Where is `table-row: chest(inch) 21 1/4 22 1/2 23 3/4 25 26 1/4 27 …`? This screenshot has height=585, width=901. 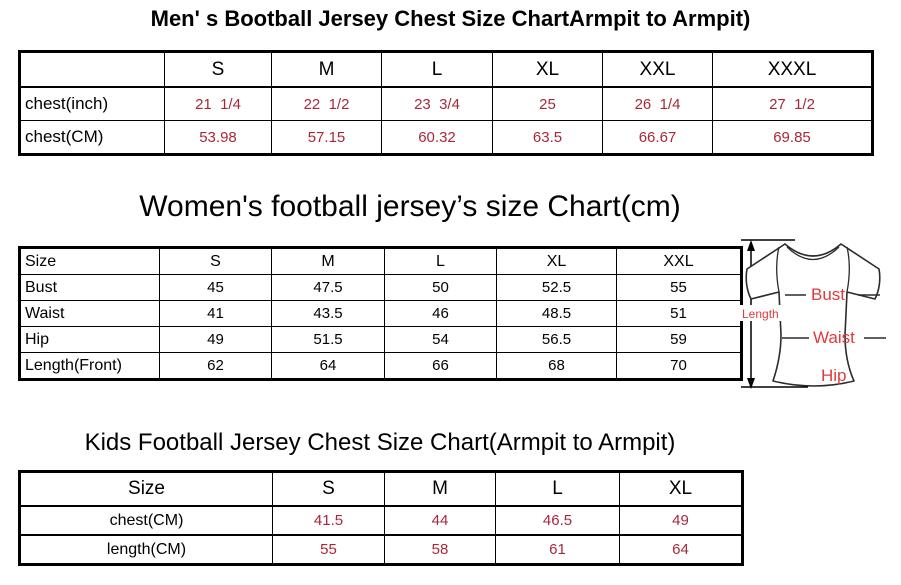
table-row: chest(inch) 21 1/4 22 1/2 23 3/4 25 26 1/4 27 … is located at coordinates (446, 103).